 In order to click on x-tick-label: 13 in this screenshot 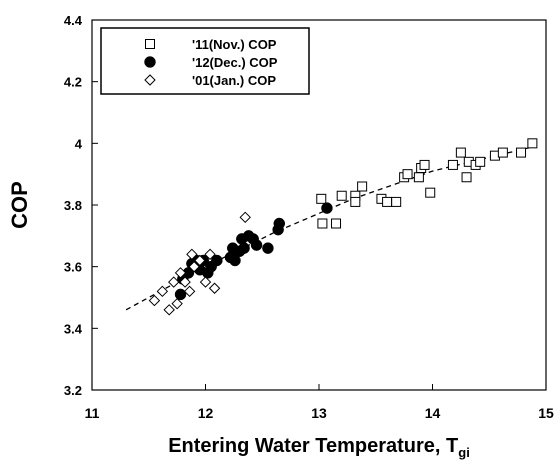, I will do `click(319, 413)`.